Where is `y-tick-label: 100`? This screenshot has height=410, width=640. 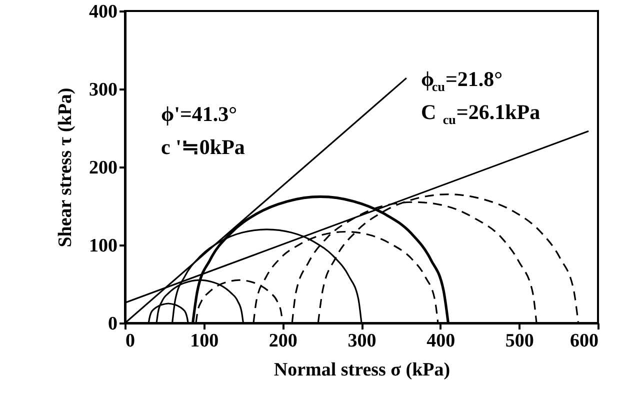
y-tick-label: 100 is located at coordinates (103, 246).